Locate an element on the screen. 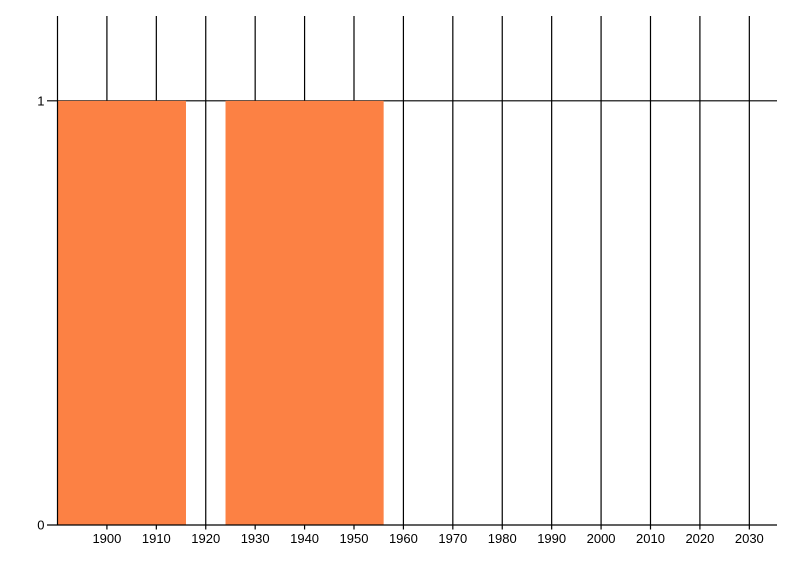  x-tick-label: 1970 is located at coordinates (452, 538).